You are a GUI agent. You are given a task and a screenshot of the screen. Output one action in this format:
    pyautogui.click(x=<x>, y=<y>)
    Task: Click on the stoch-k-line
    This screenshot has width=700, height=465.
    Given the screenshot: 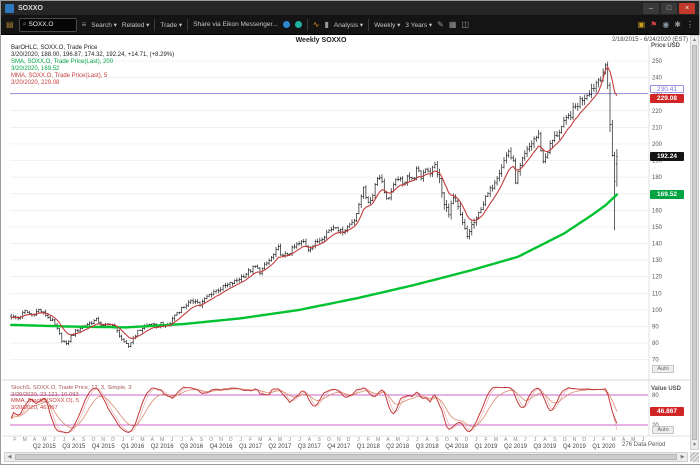 What is the action you would take?
    pyautogui.click(x=314, y=410)
    